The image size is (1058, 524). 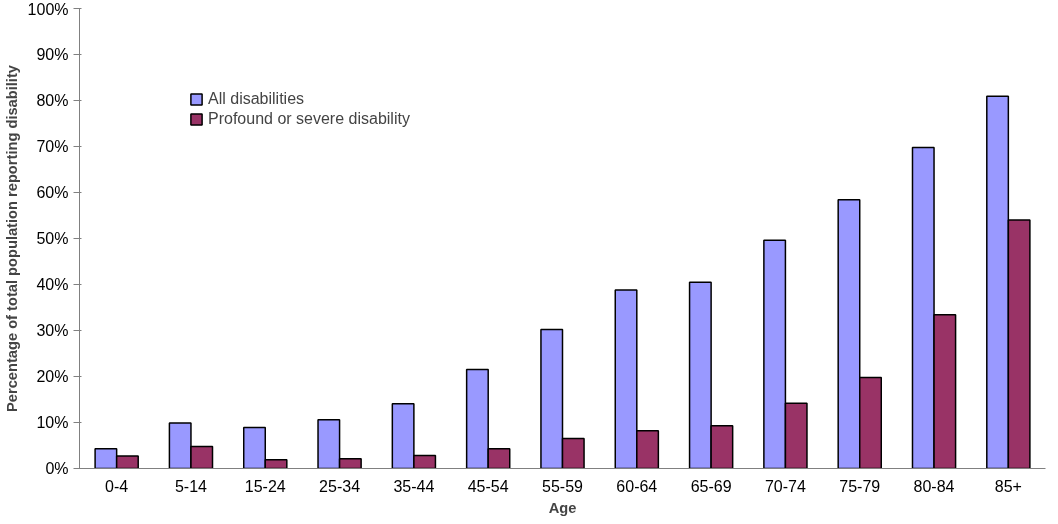 I want to click on x-tick-label: 65-69, so click(x=711, y=486).